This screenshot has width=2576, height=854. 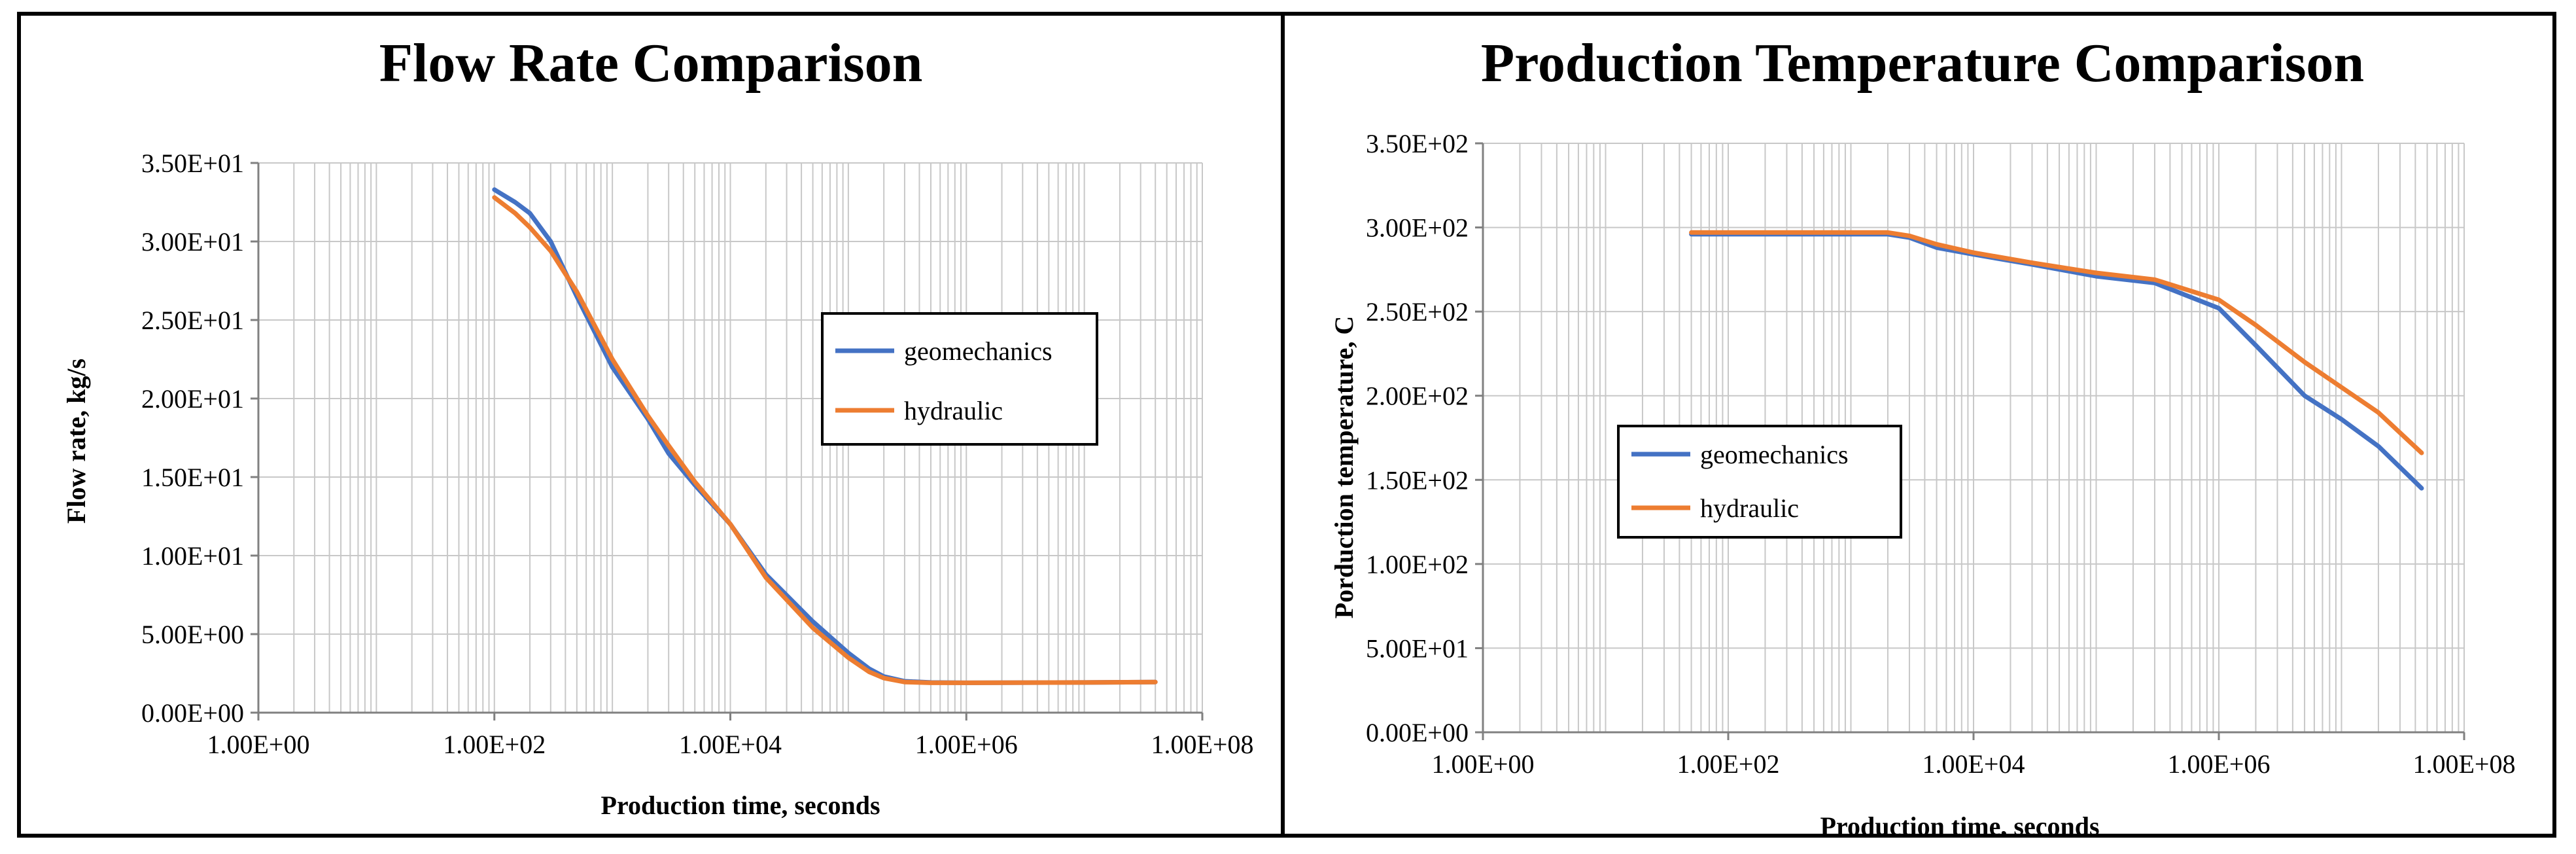 I want to click on y-axis-title: Porduction temperature, C, so click(x=1344, y=467).